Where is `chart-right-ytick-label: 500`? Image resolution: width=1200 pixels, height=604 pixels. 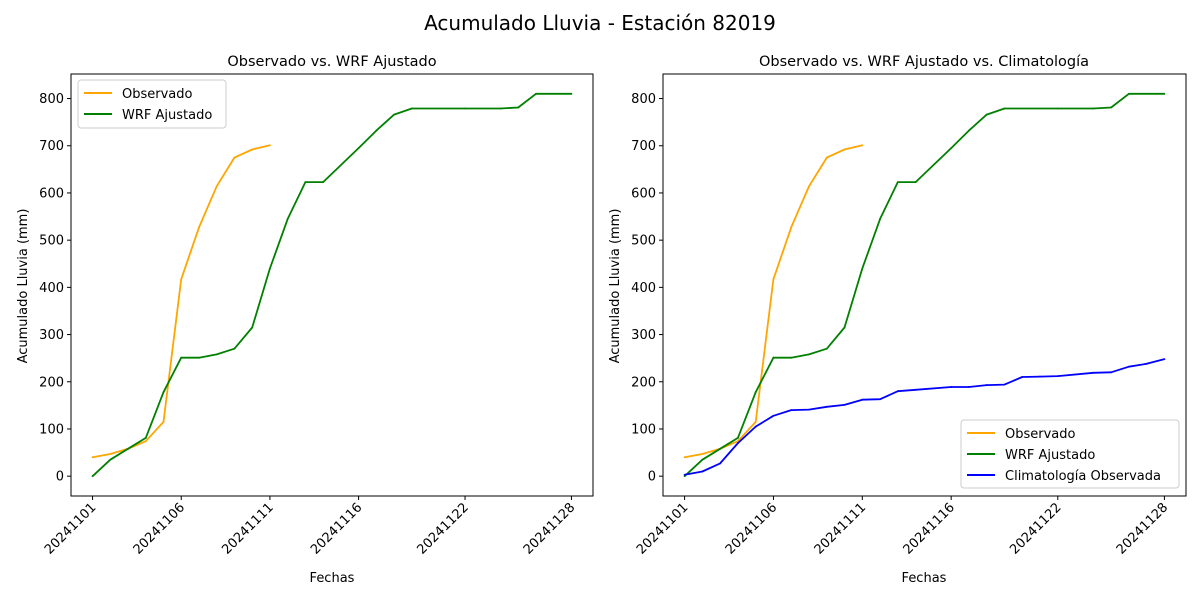
chart-right-ytick-label: 500 is located at coordinates (643, 241).